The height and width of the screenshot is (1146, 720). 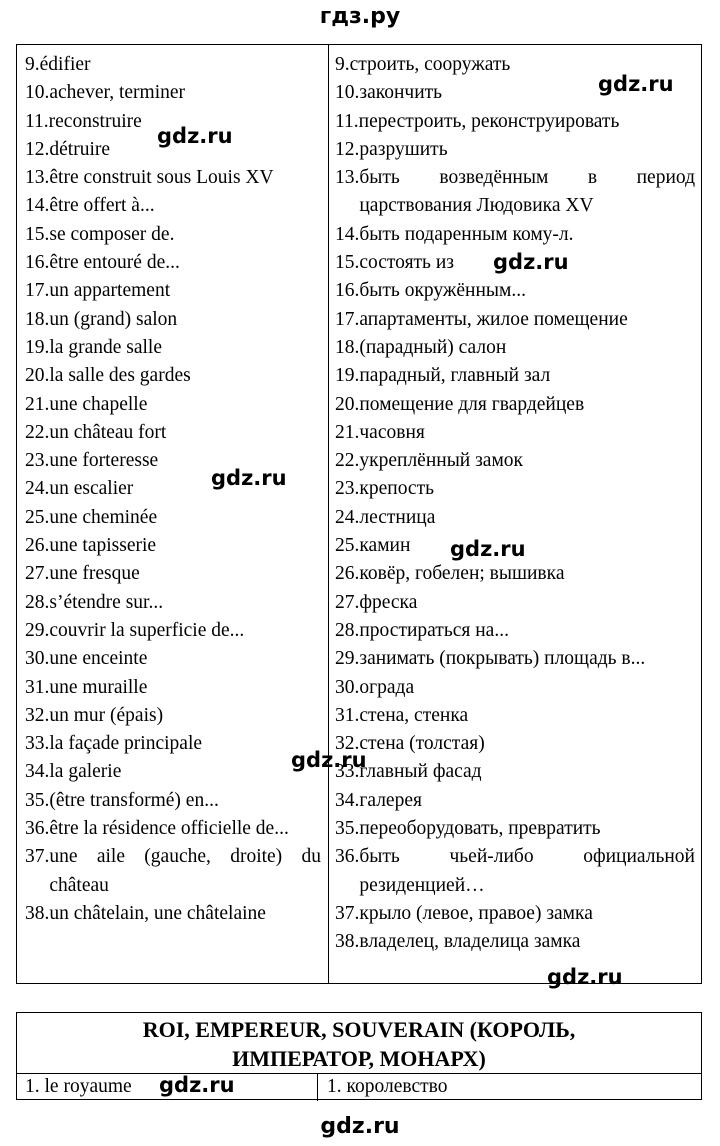 I want to click on french-term: un mur (épais), so click(x=106, y=715).